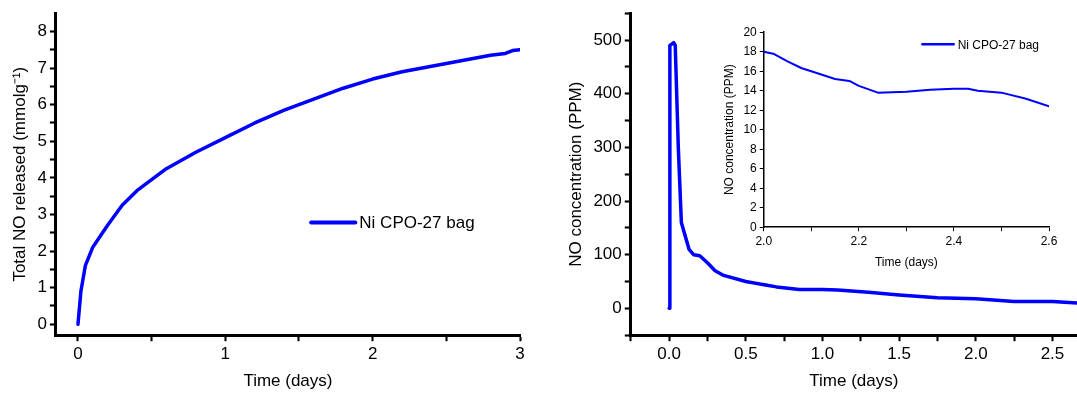 The width and height of the screenshot is (1077, 406). Describe the element at coordinates (225, 354) in the screenshot. I see `x-tick-label: 1` at that location.